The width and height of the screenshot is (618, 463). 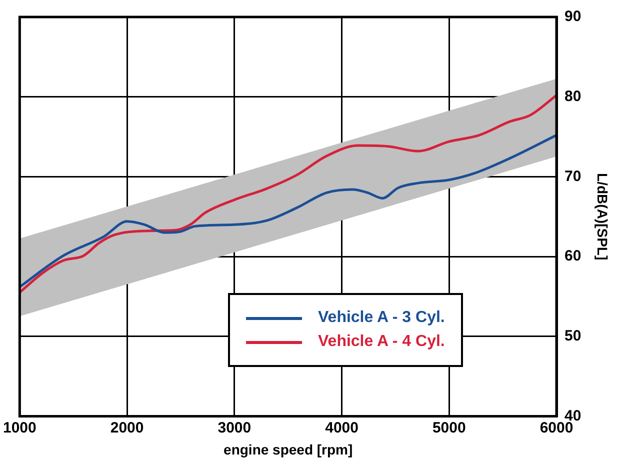 What do you see at coordinates (573, 17) in the screenshot?
I see `y-tick-label: 90` at bounding box center [573, 17].